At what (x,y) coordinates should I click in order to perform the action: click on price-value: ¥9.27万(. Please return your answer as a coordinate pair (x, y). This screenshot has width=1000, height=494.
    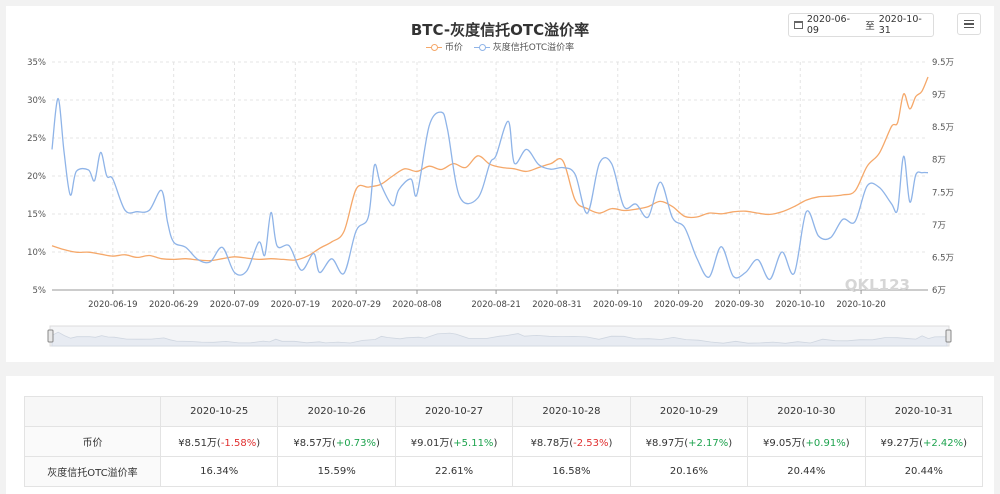
    Looking at the image, I should click on (901, 443).